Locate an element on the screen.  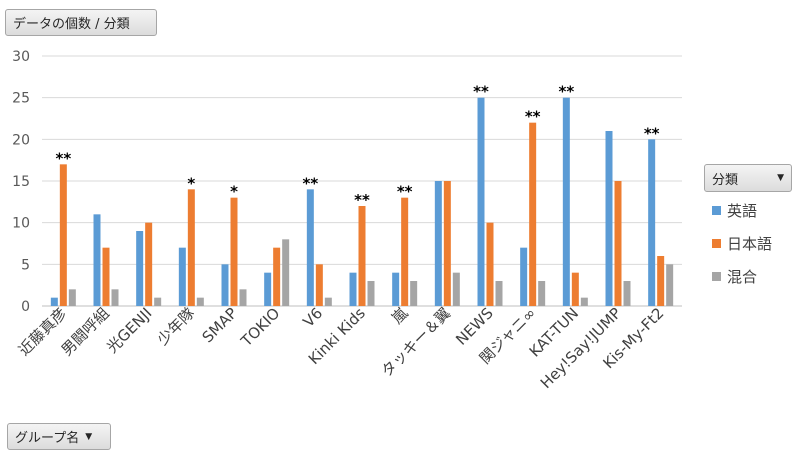
pivot-field-button-axis: グループ名 ▼ is located at coordinates (59, 436).